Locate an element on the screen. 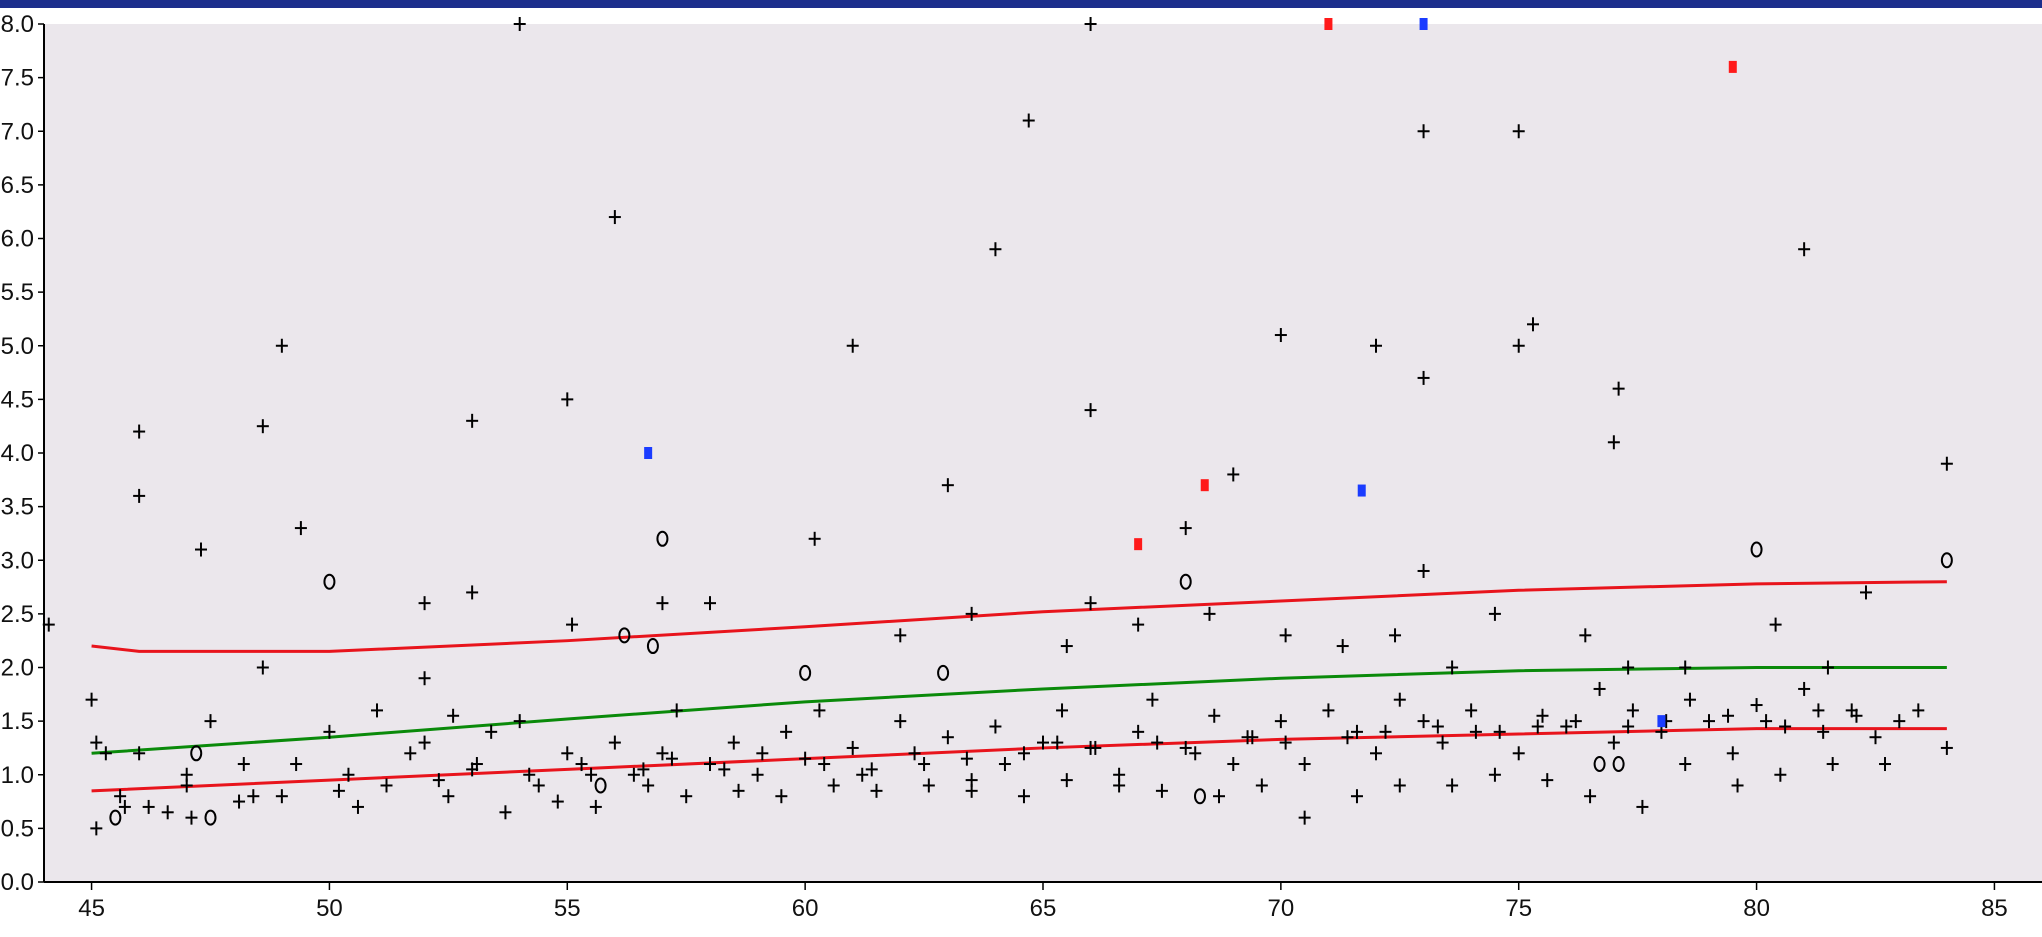 Image resolution: width=2042 pixels, height=937 pixels. x-tick-label: 70 is located at coordinates (1281, 908).